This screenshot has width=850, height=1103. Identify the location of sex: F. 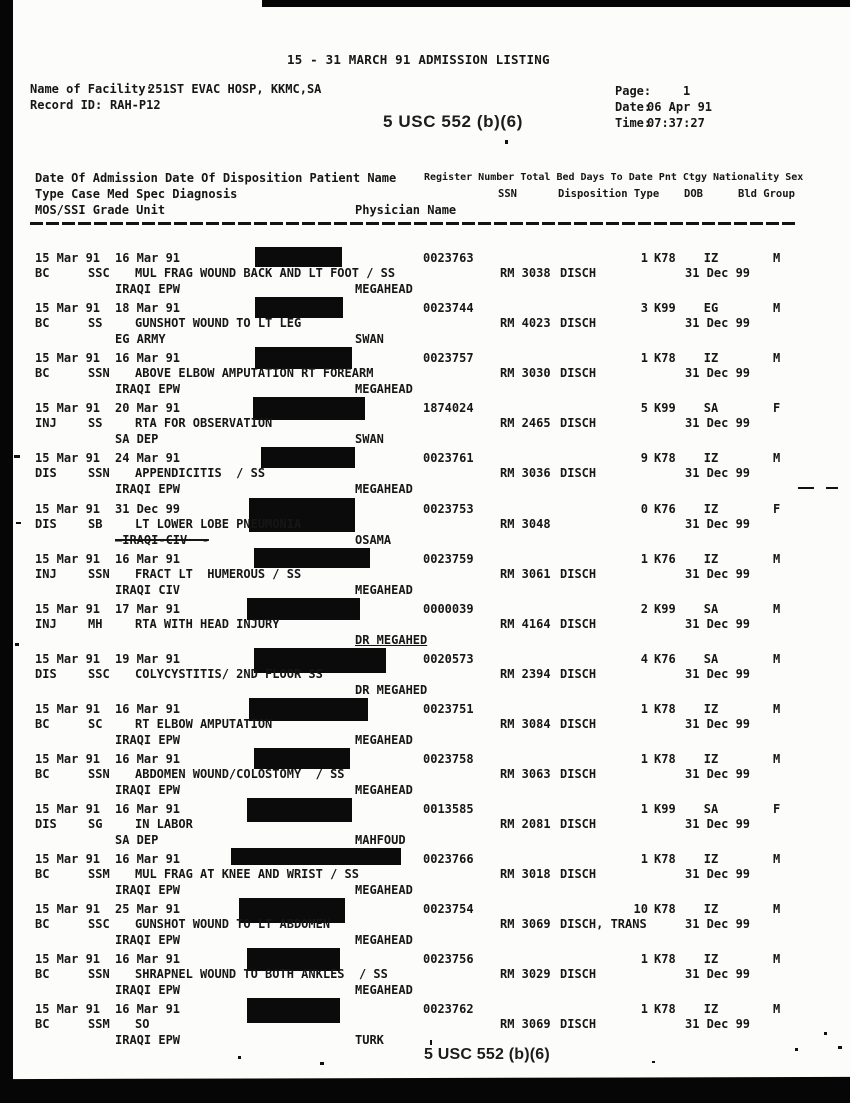
(777, 809).